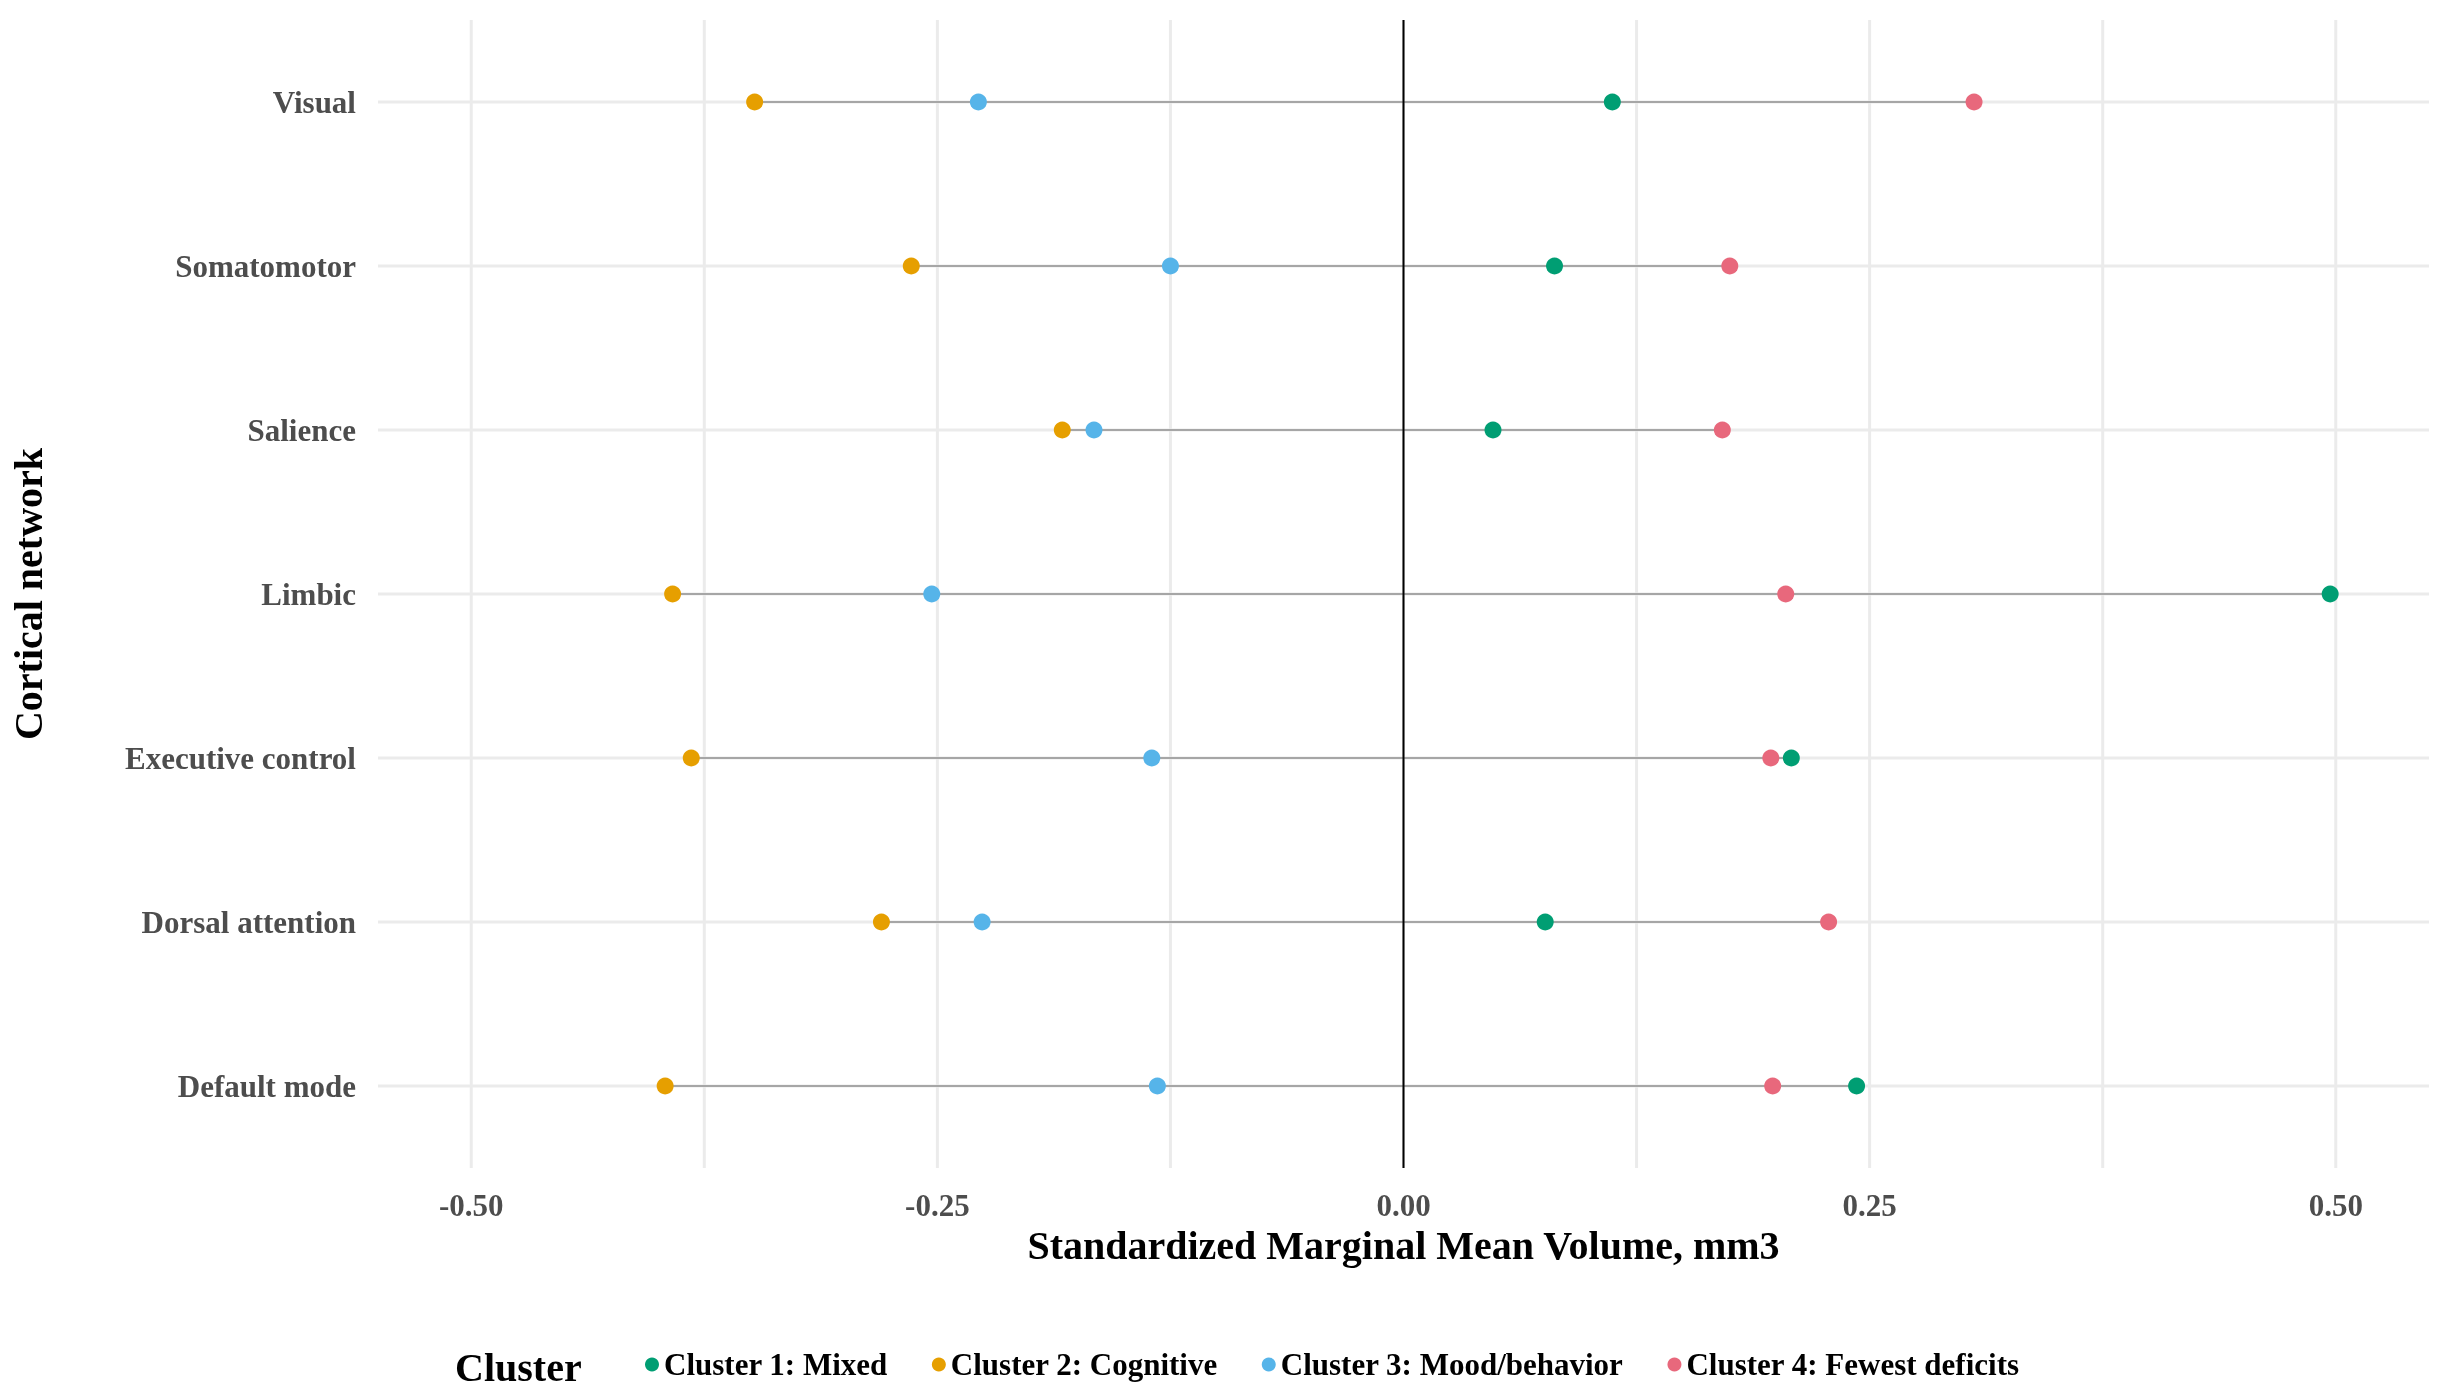  Describe the element at coordinates (301, 430) in the screenshot. I see `y-tick-label: Salience` at that location.